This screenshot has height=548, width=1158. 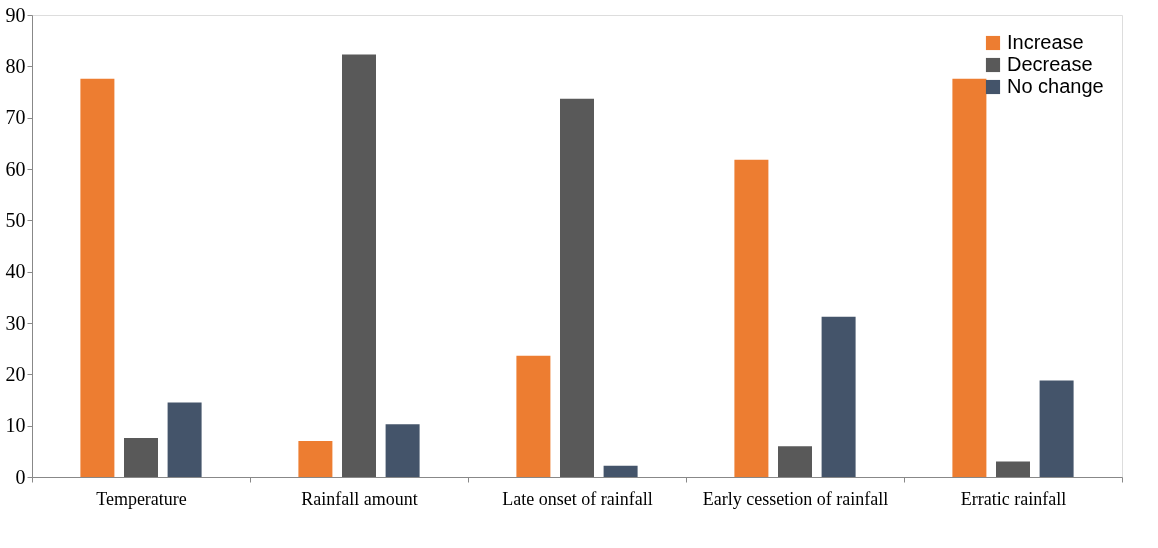 I want to click on y-tick-label: 10, so click(x=15, y=425).